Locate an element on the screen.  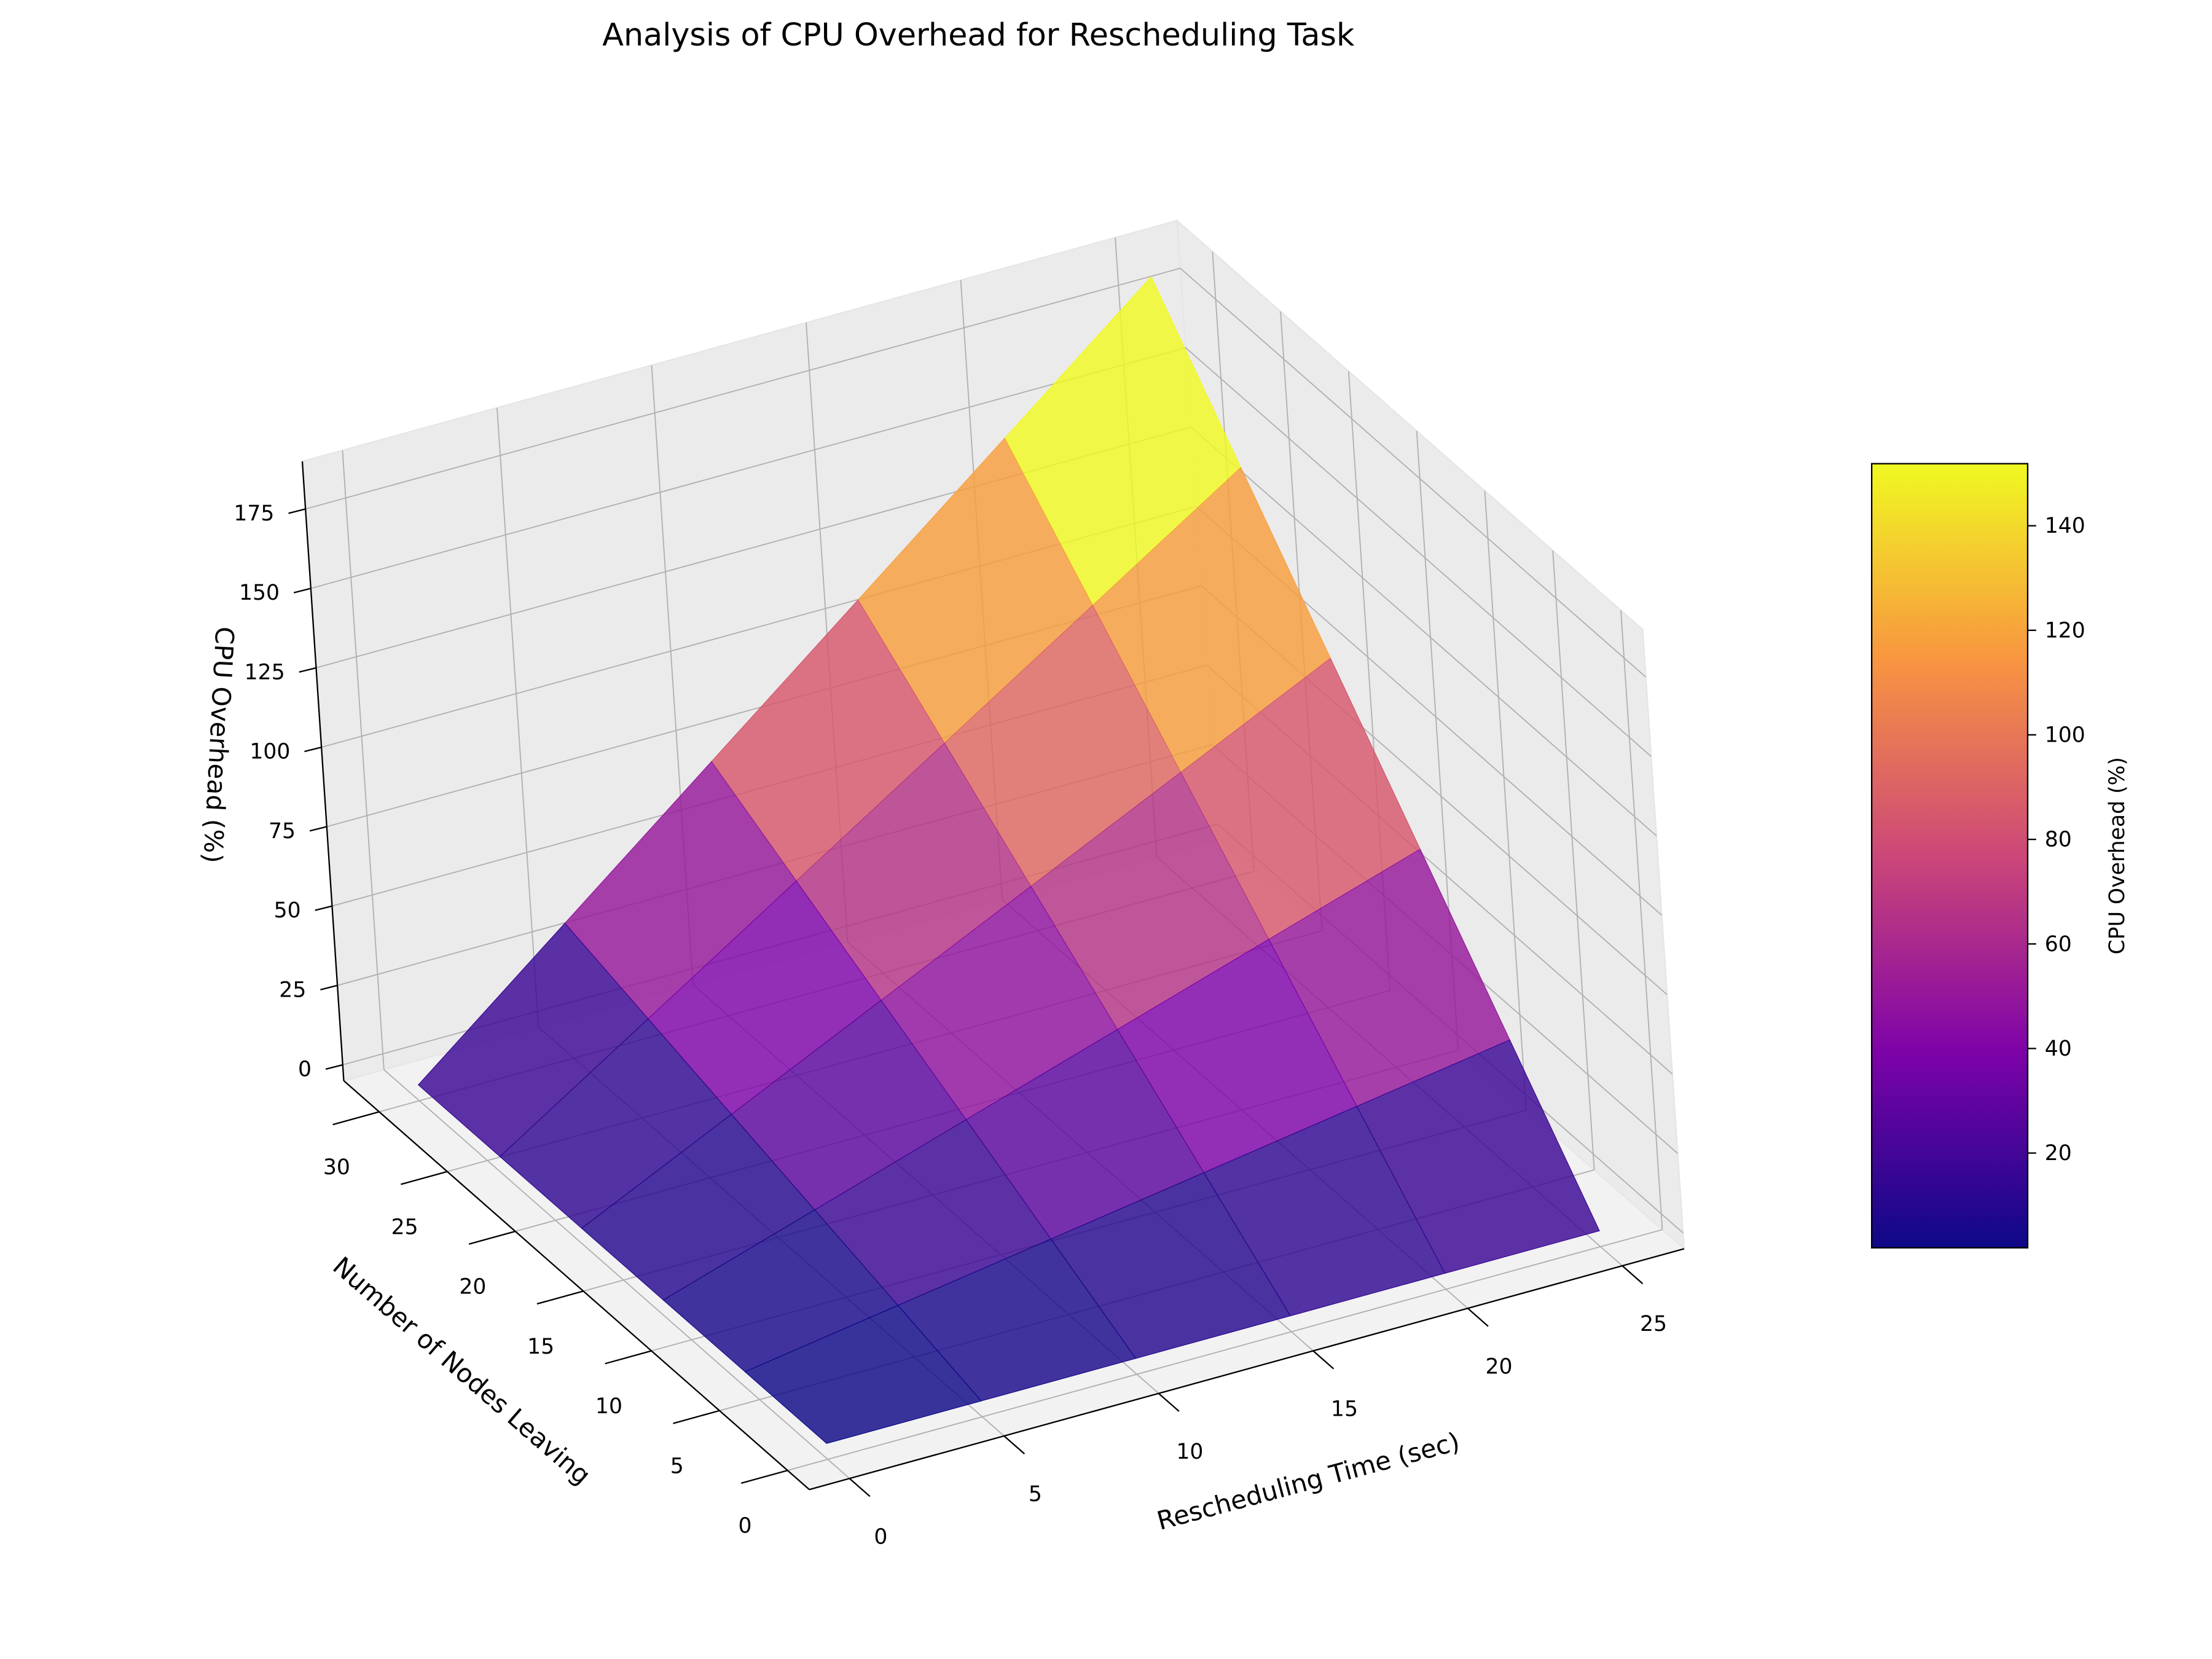
colorbar-label: CPU Overhead (%) is located at coordinates (2117, 855).